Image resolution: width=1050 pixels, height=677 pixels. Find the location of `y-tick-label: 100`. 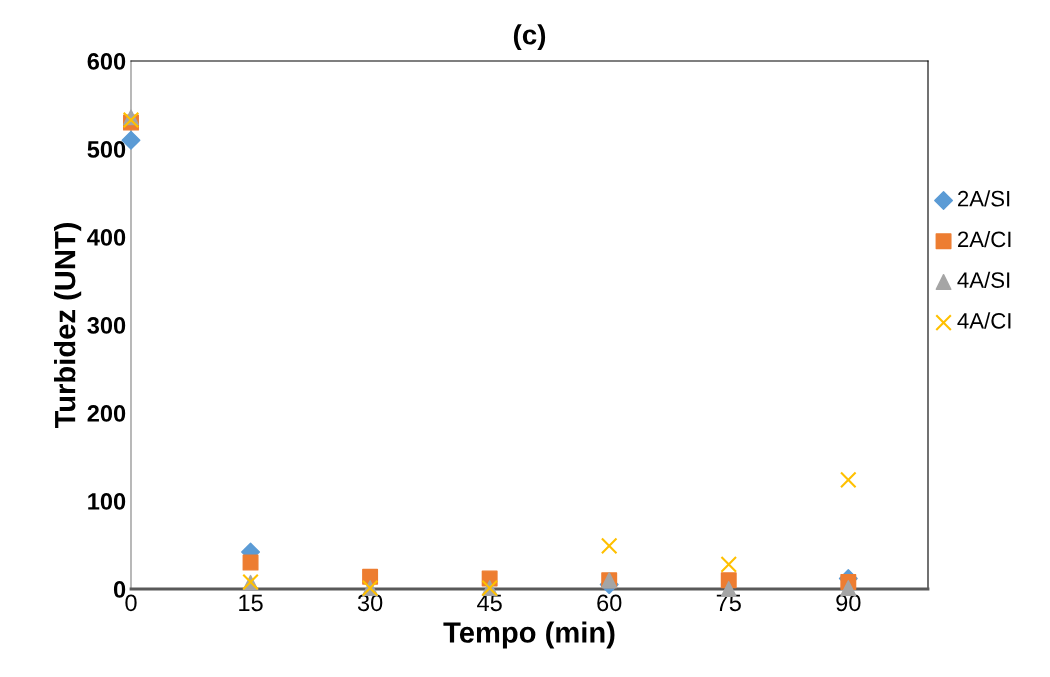

y-tick-label: 100 is located at coordinates (107, 501).